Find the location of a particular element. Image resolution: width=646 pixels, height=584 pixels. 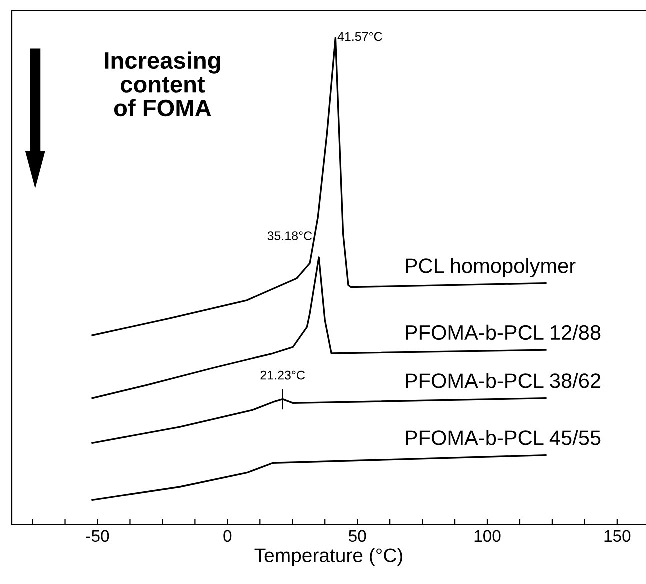

series-label: PFOMA-b-PCL 38/62 is located at coordinates (503, 380).